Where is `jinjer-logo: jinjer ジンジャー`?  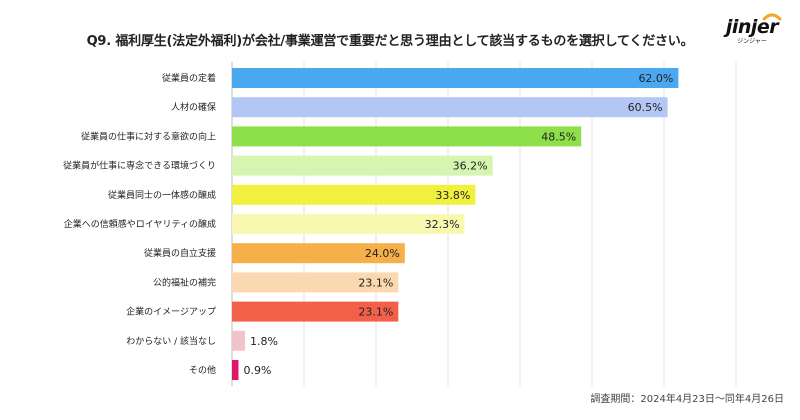
jinjer-logo: jinjer ジンジャー is located at coordinates (752, 28).